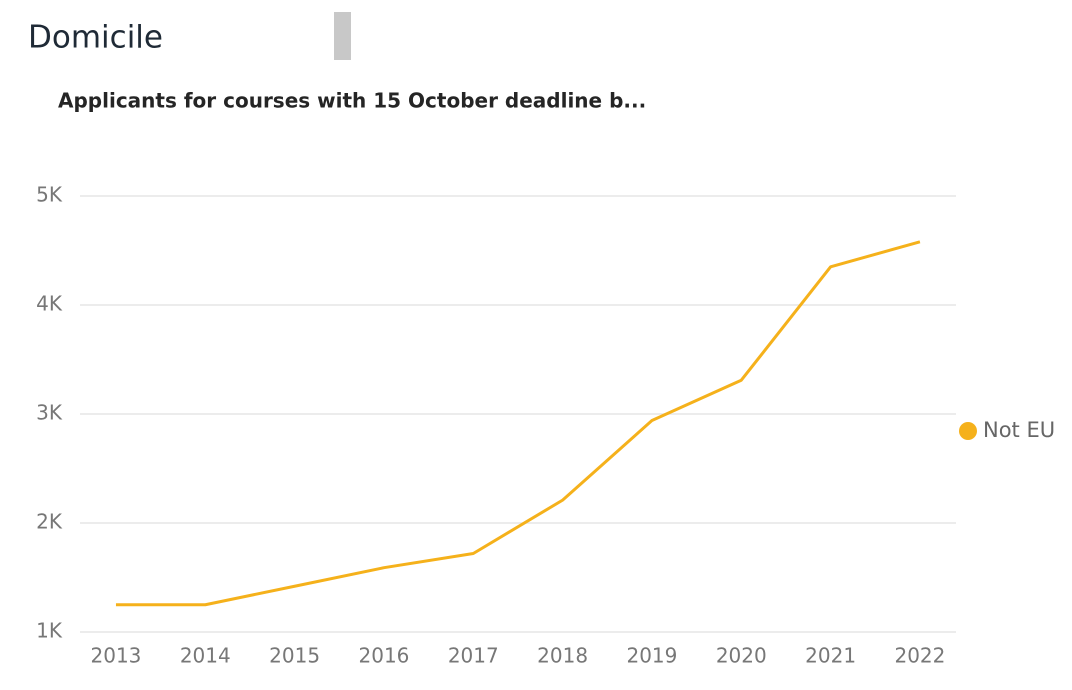  Describe the element at coordinates (205, 656) in the screenshot. I see `x-tick-label: 2014` at that location.